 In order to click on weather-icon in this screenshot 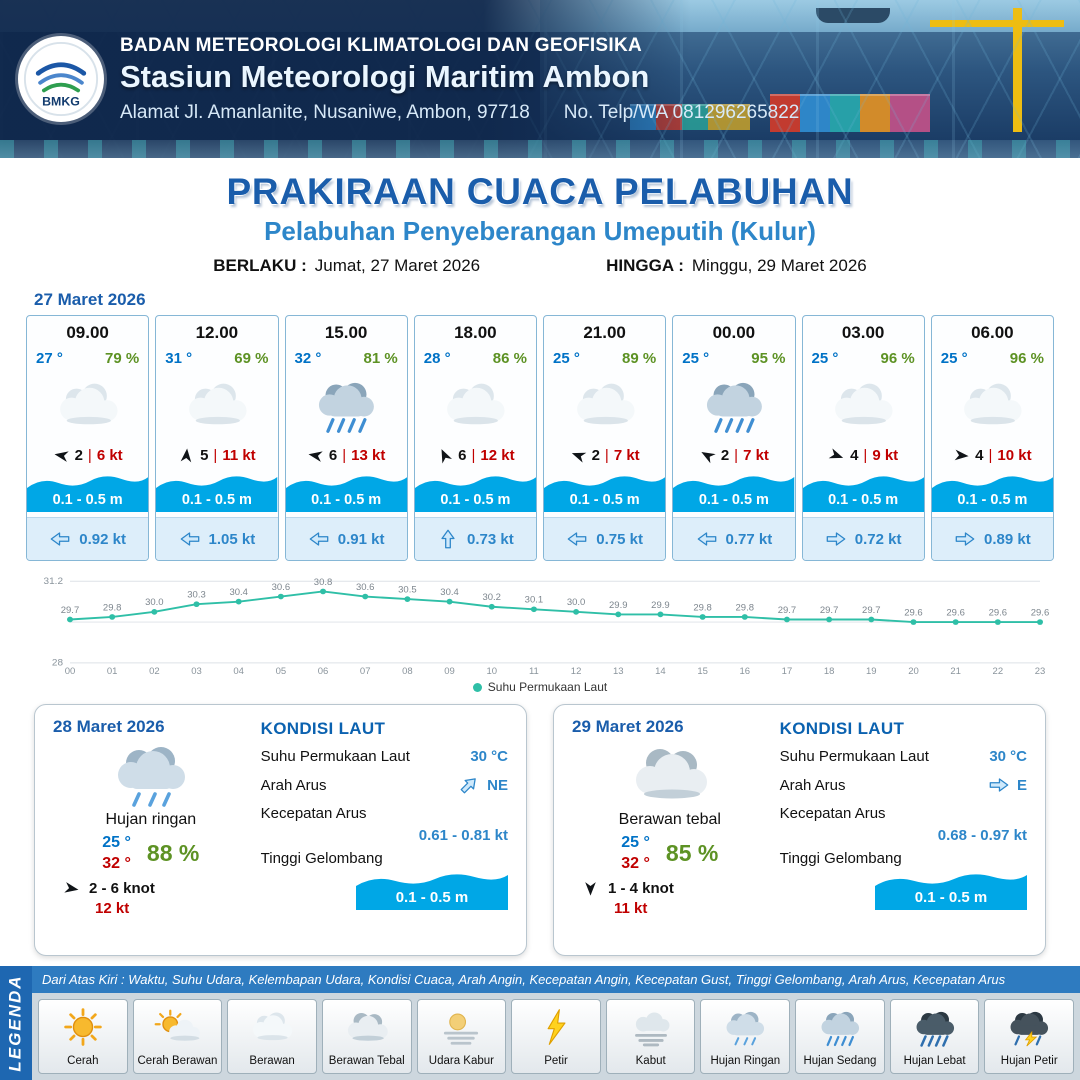, I will do `click(216, 405)`.